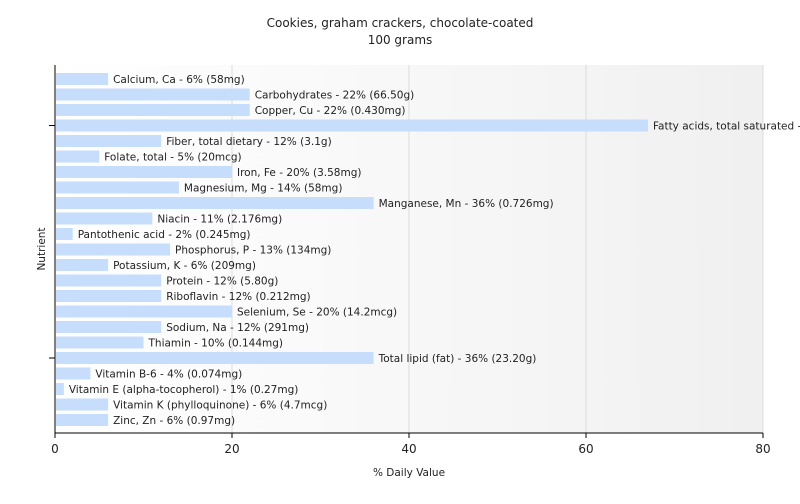 This screenshot has width=800, height=504. What do you see at coordinates (408, 449) in the screenshot?
I see `x-tick-label: 40` at bounding box center [408, 449].